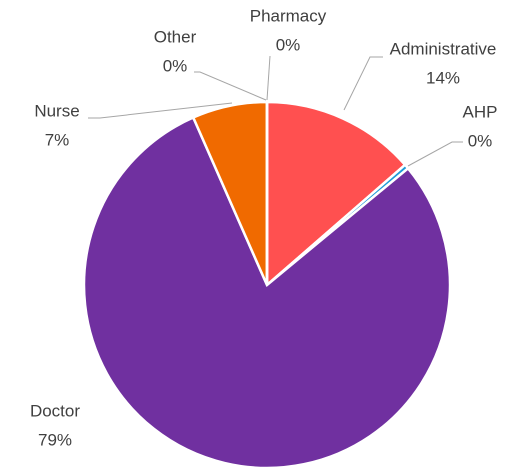 Image resolution: width=531 pixels, height=470 pixels. What do you see at coordinates (288, 15) in the screenshot?
I see `category-label: Pharmacy` at bounding box center [288, 15].